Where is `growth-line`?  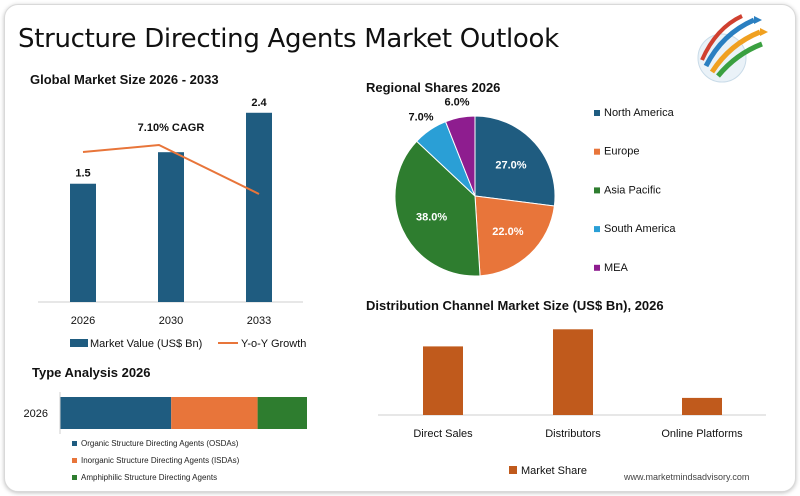 growth-line is located at coordinates (171, 169).